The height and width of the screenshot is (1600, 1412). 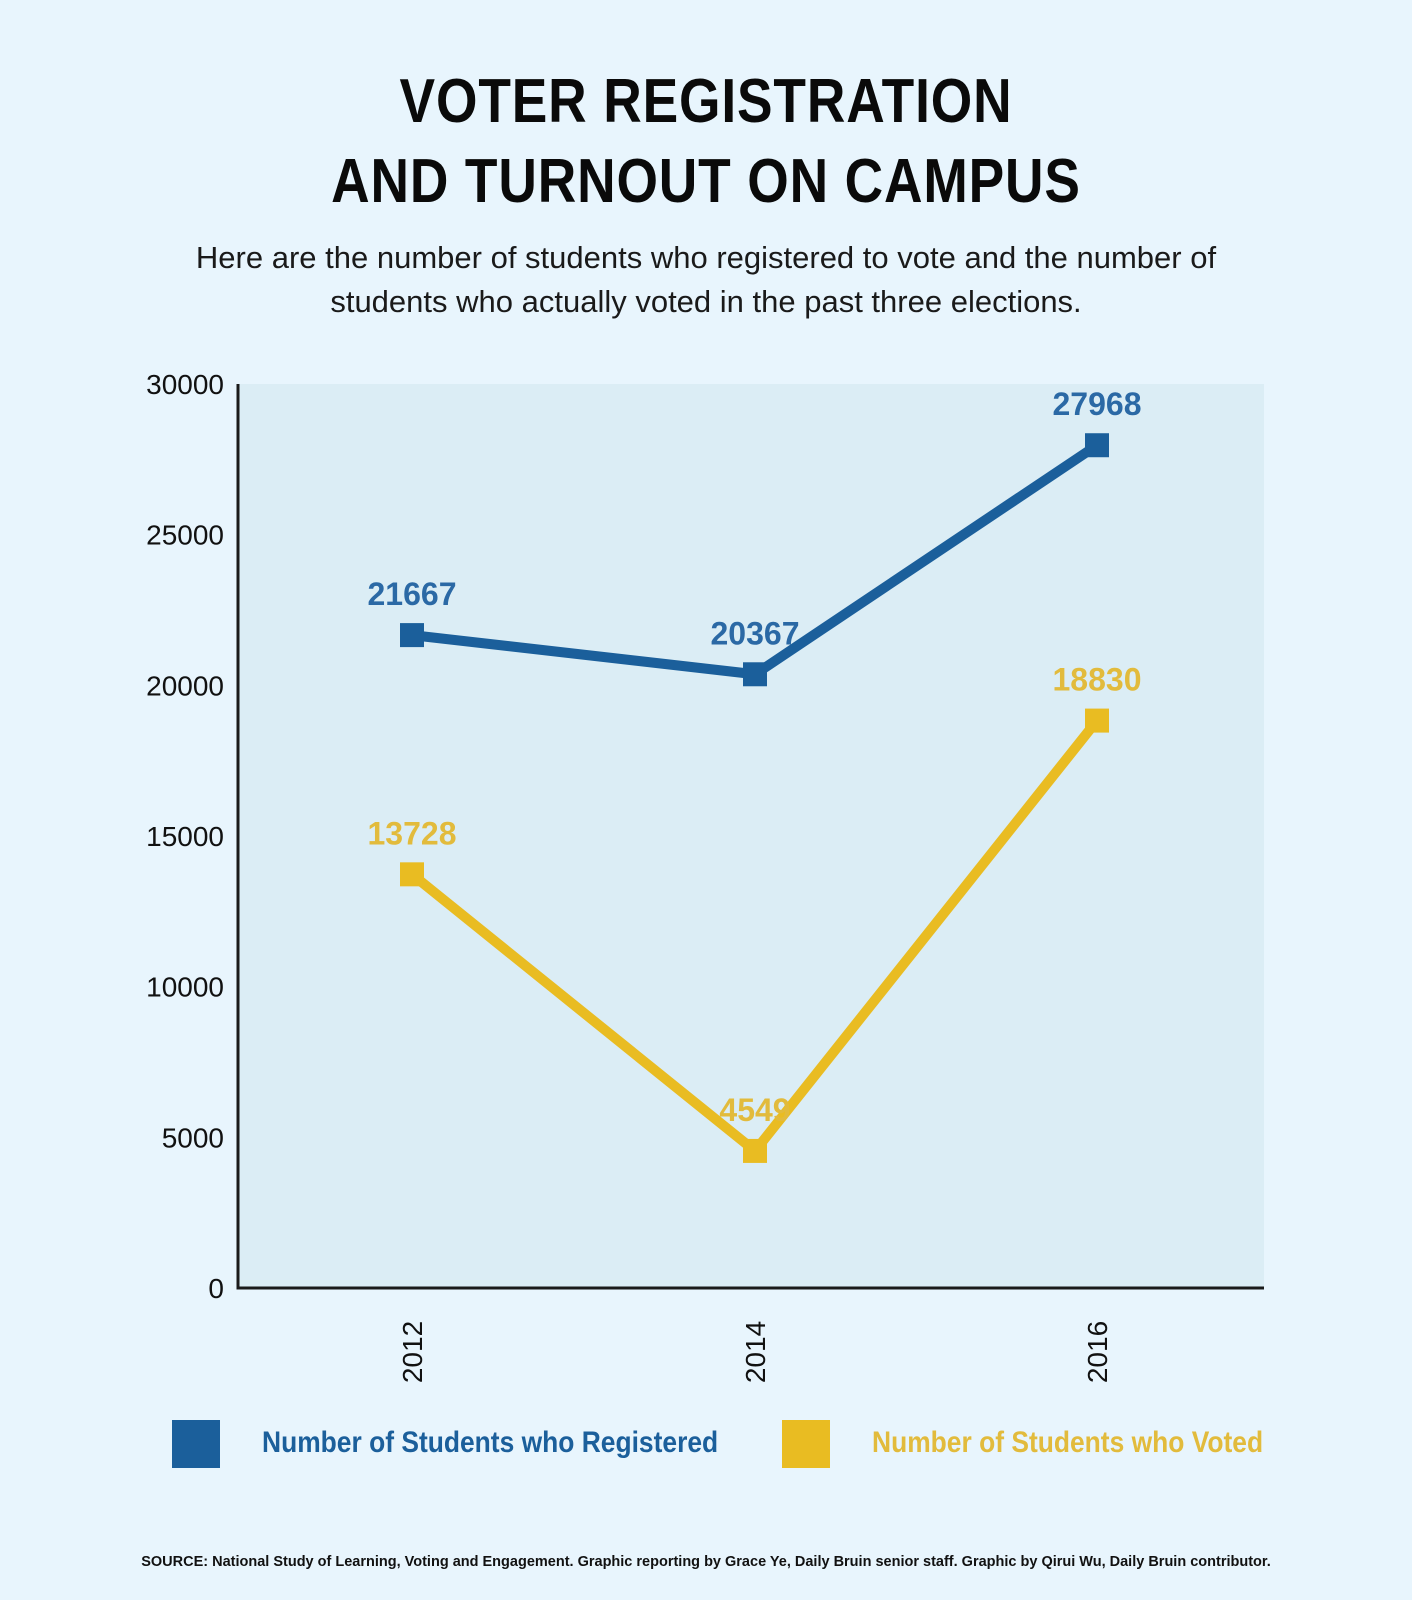 I want to click on y-tick-label-20000: 20000, so click(x=185, y=685).